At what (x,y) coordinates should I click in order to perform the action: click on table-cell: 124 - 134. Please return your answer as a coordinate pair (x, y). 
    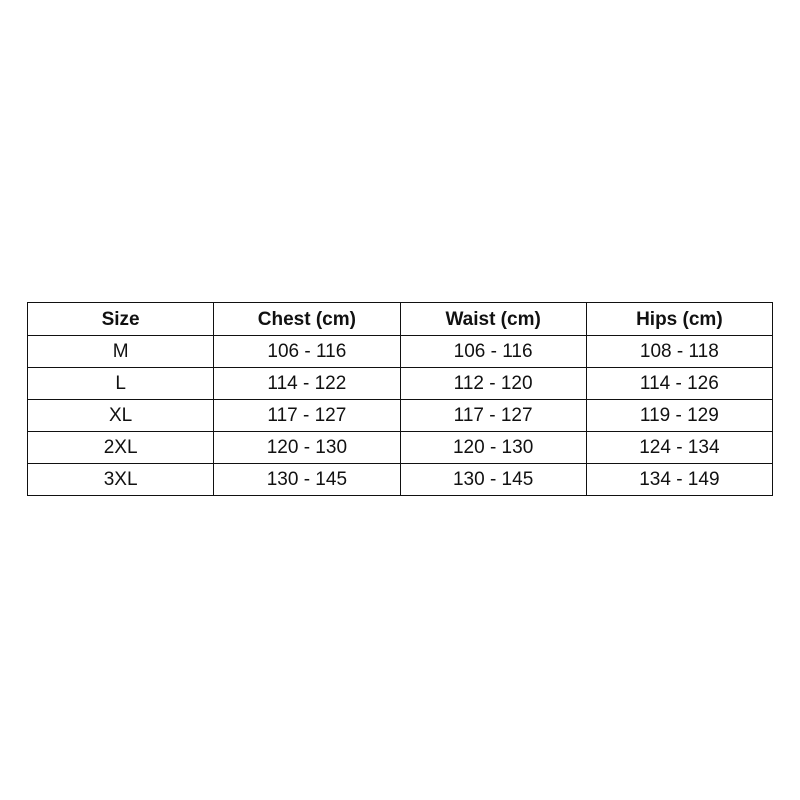
    Looking at the image, I should click on (679, 447).